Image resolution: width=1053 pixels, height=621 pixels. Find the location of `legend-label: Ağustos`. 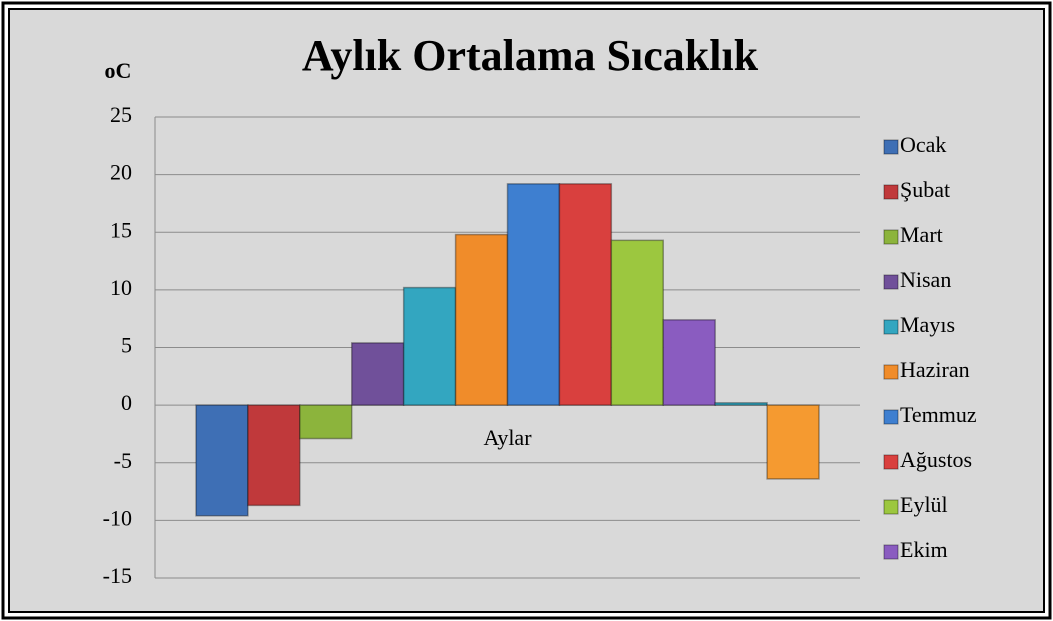

legend-label: Ağustos is located at coordinates (936, 459).